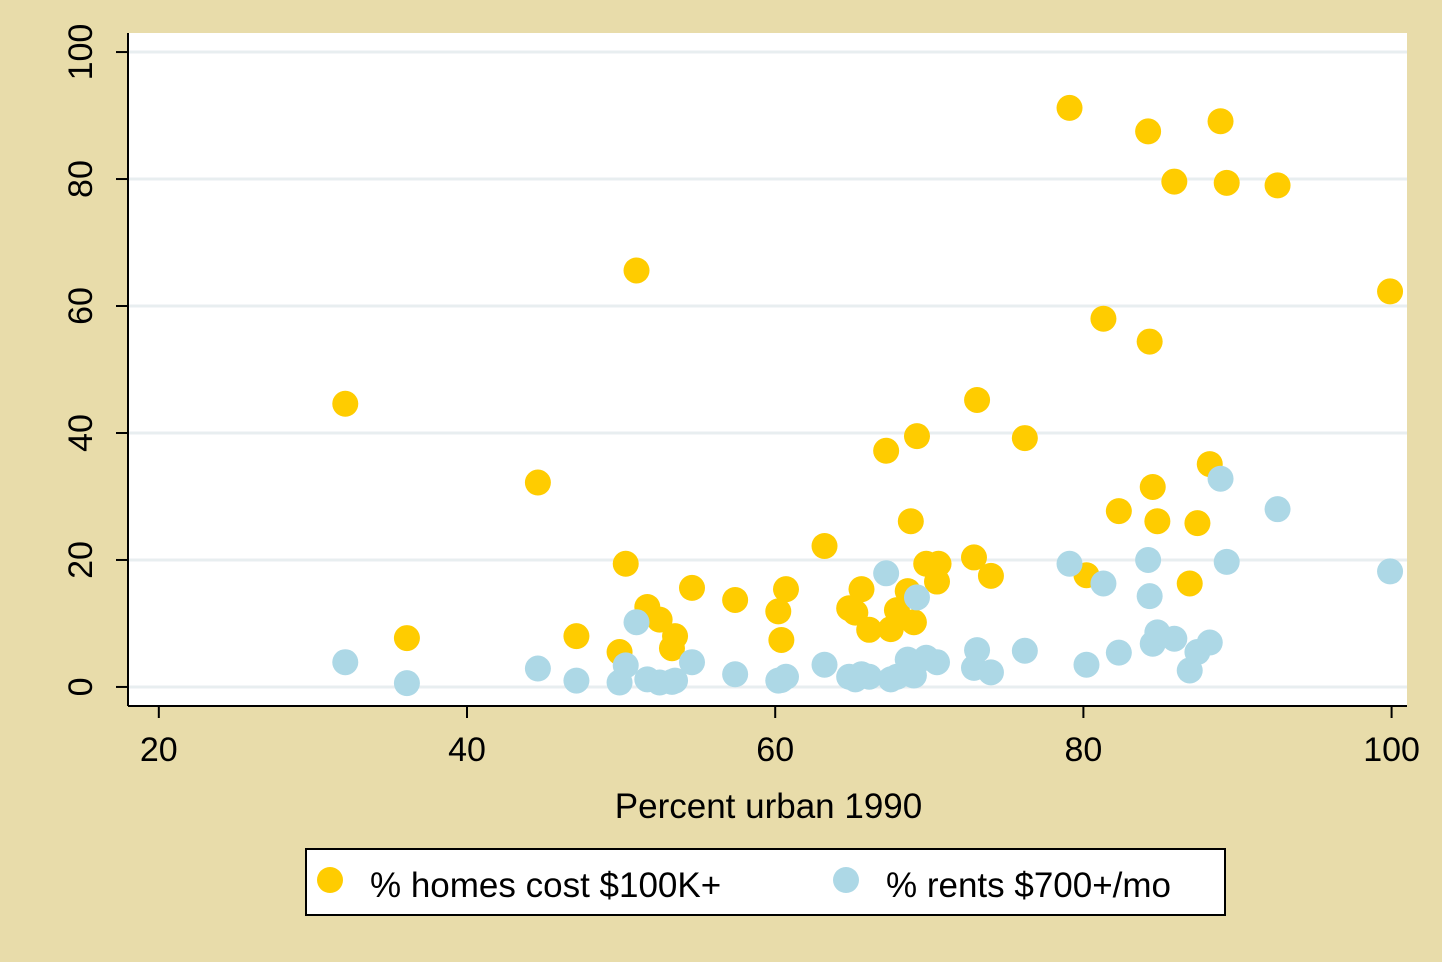 Image resolution: width=1442 pixels, height=962 pixels. Describe the element at coordinates (467, 750) in the screenshot. I see `x-tick-label: 40` at that location.